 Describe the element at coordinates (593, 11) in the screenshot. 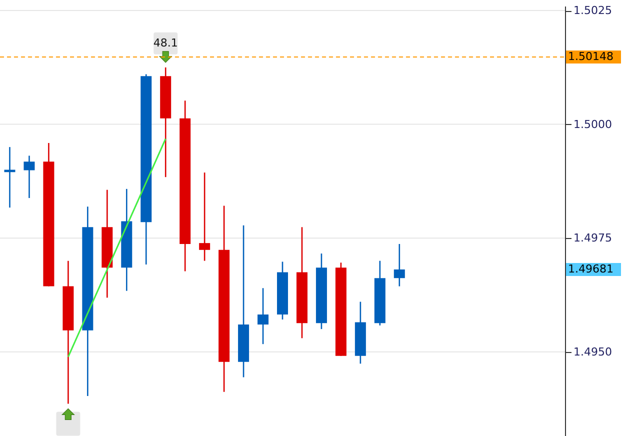

I see `y-tick-label: 1.5025` at that location.